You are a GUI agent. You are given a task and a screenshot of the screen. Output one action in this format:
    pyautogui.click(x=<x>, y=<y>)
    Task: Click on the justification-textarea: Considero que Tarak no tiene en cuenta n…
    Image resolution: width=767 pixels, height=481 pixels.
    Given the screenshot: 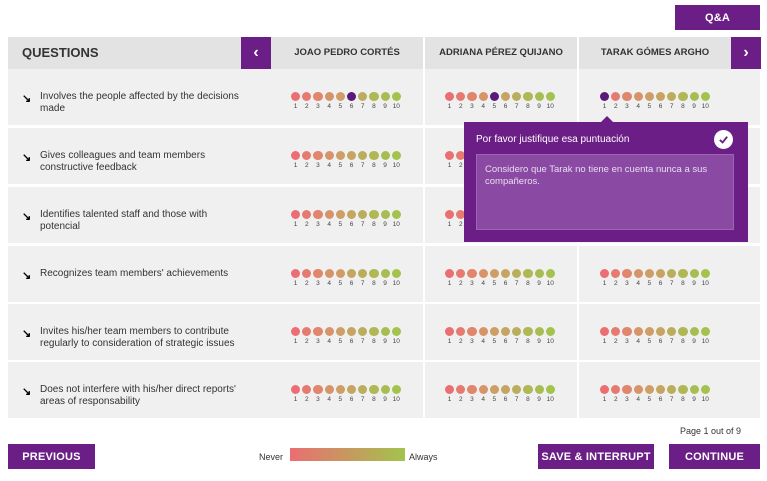 What is the action you would take?
    pyautogui.click(x=605, y=192)
    